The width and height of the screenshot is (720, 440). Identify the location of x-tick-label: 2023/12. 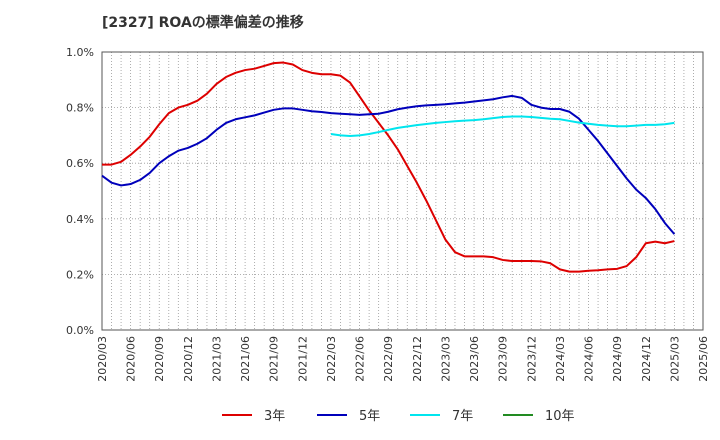
(531, 359).